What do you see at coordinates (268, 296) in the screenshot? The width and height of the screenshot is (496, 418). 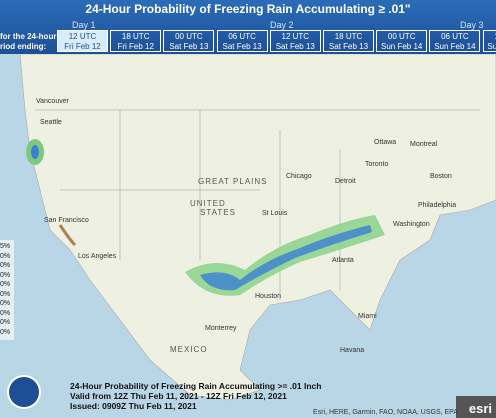 I see `place-label: Houston` at bounding box center [268, 296].